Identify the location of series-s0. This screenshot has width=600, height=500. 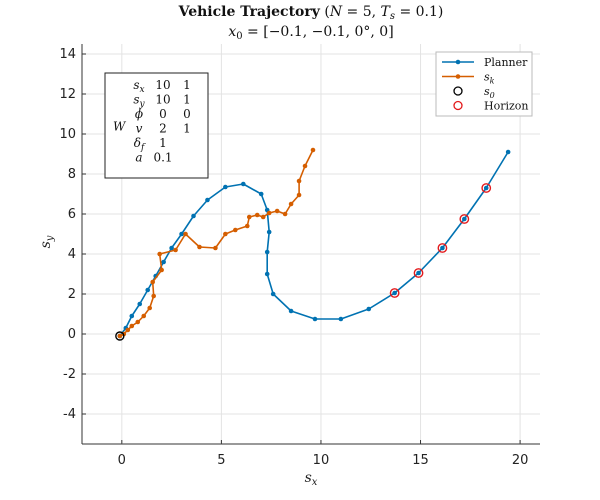
(120, 336).